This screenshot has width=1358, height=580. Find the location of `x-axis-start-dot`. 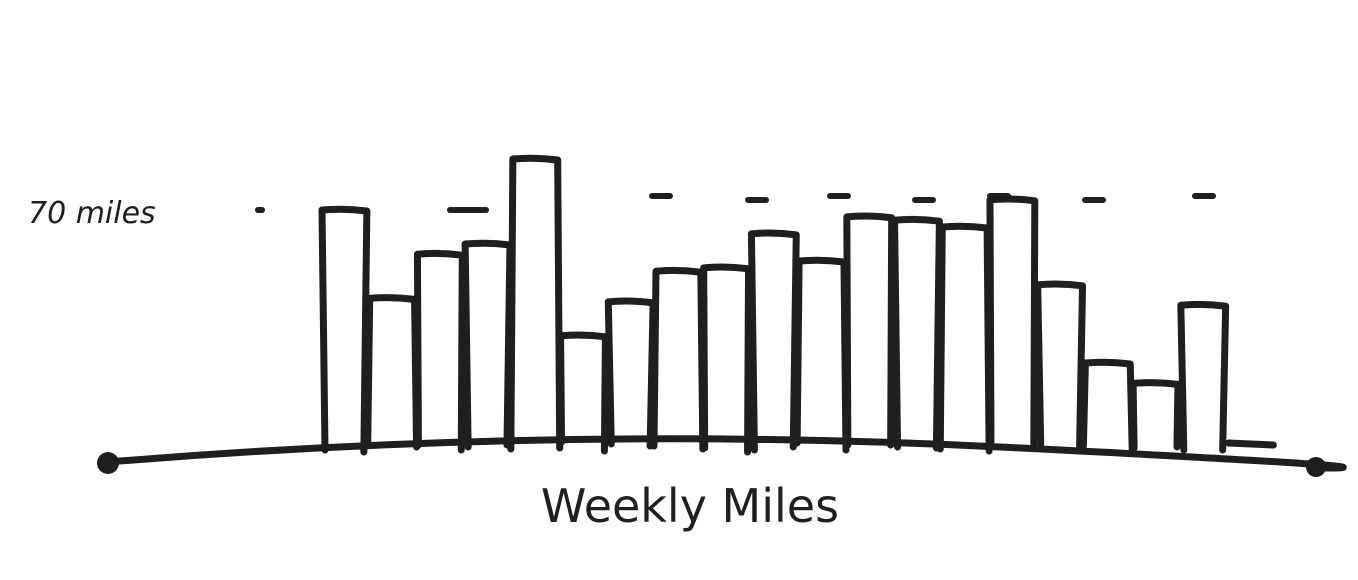

x-axis-start-dot is located at coordinates (108, 463).